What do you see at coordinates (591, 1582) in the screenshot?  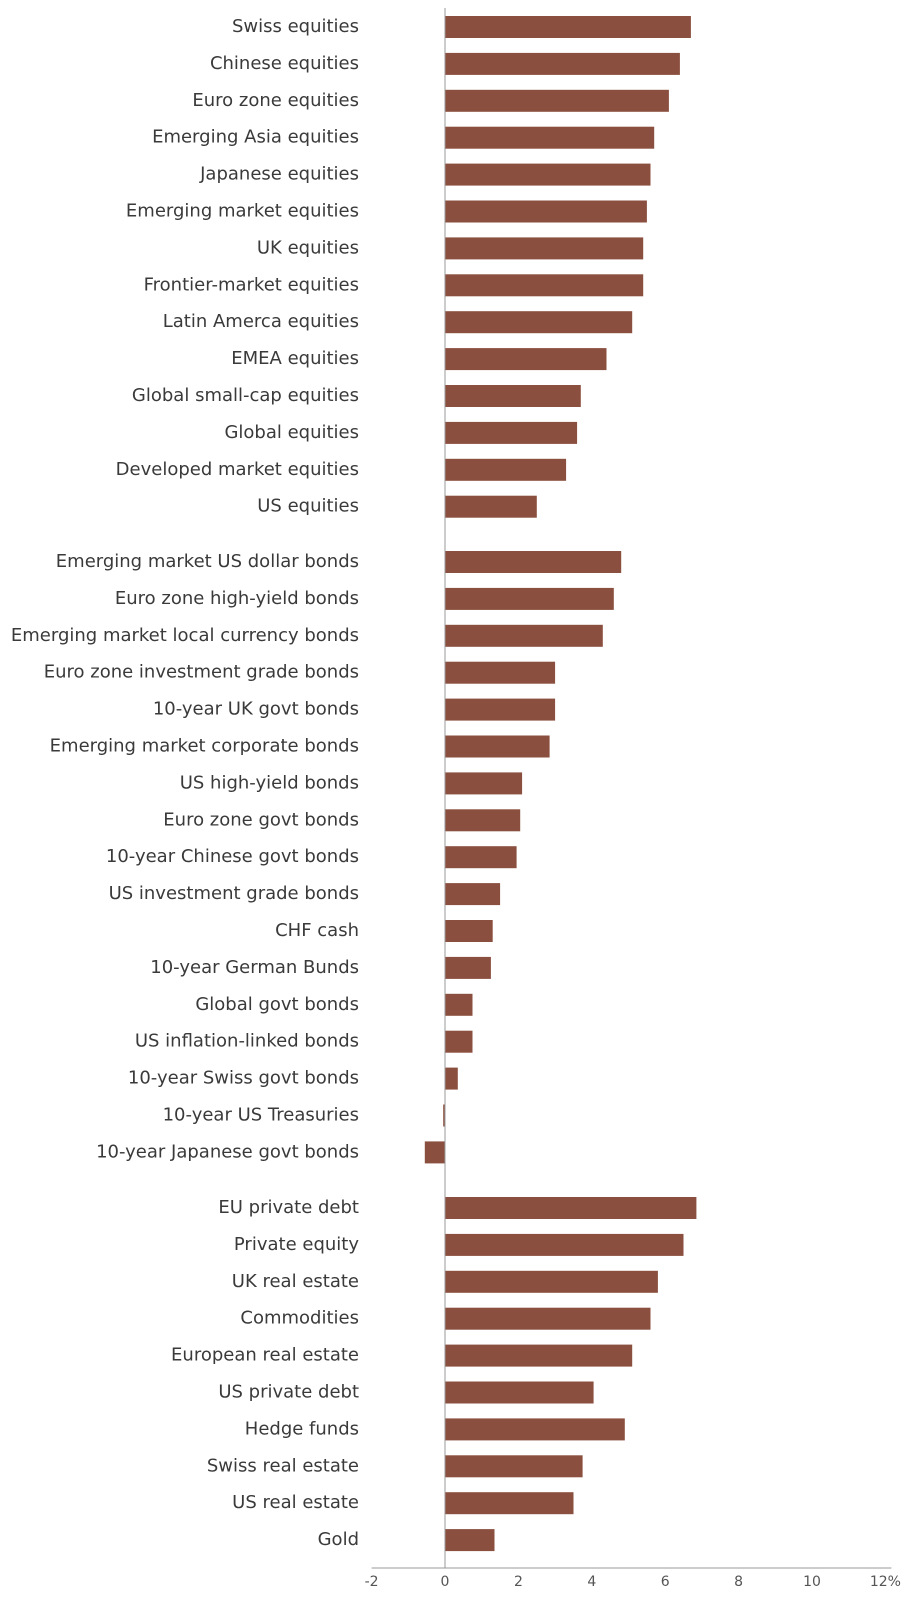 I see `x-tick-label: 4` at bounding box center [591, 1582].